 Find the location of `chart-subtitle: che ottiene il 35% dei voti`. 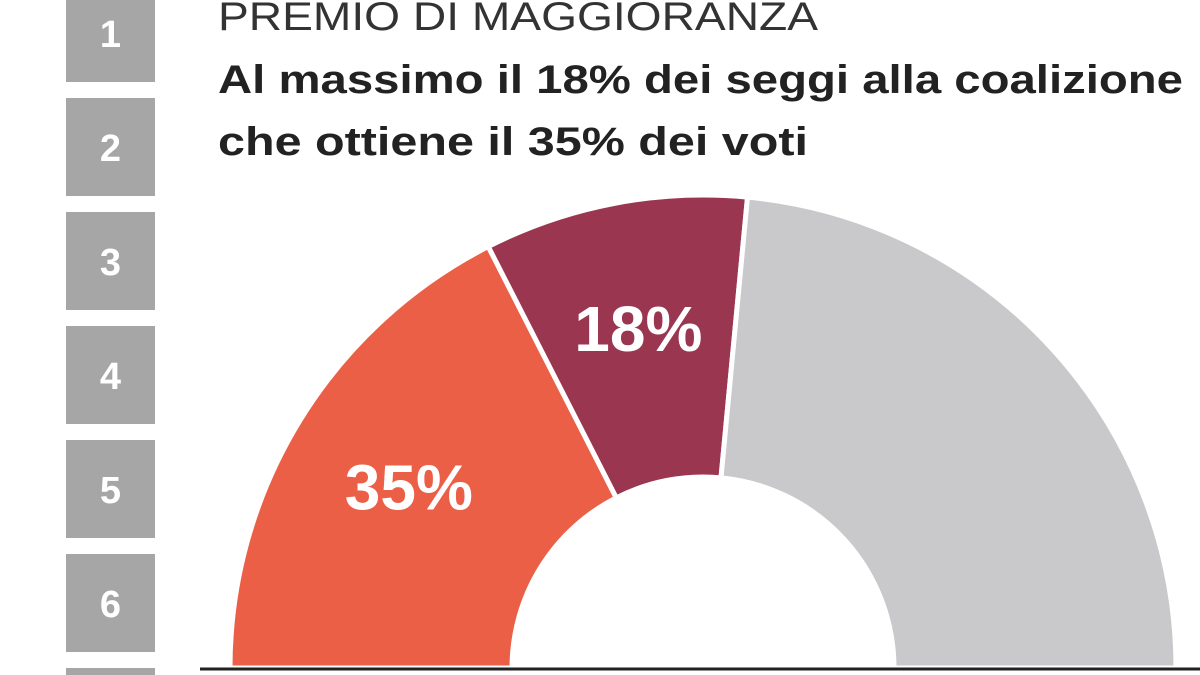

chart-subtitle: che ottiene il 35% dei voti is located at coordinates (513, 142).